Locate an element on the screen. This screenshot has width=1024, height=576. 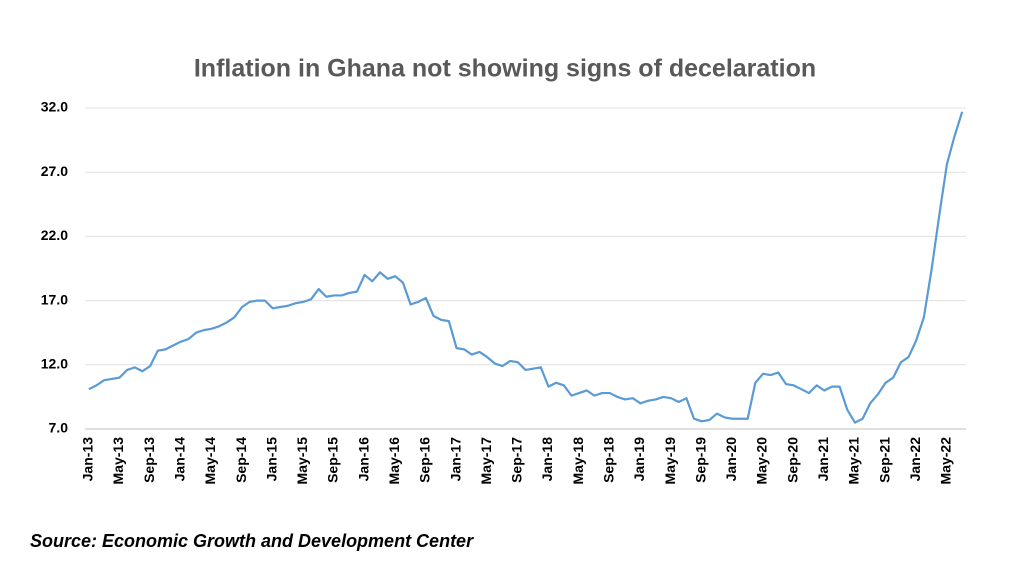
x-tick-label: May-21 is located at coordinates (854, 461).